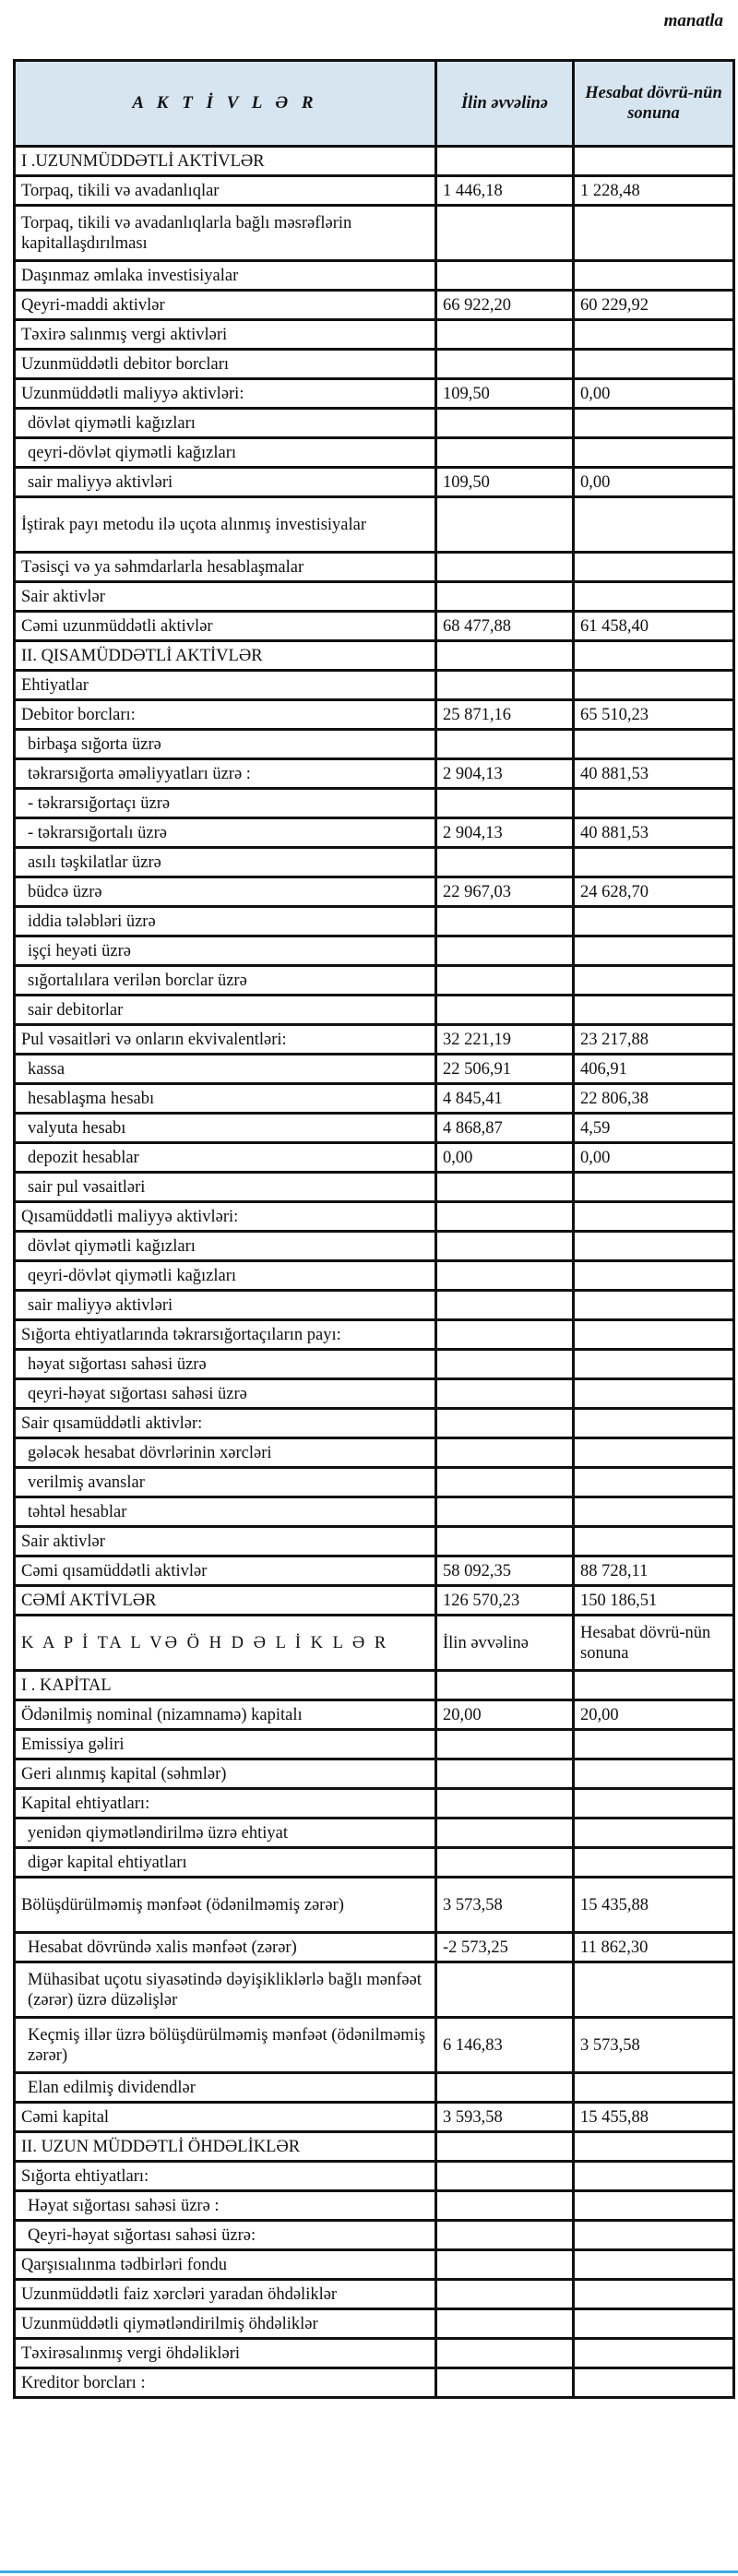 The height and width of the screenshot is (2576, 738). What do you see at coordinates (225, 190) in the screenshot?
I see `row-label: Torpaq, tikili və avadanlıqlar` at bounding box center [225, 190].